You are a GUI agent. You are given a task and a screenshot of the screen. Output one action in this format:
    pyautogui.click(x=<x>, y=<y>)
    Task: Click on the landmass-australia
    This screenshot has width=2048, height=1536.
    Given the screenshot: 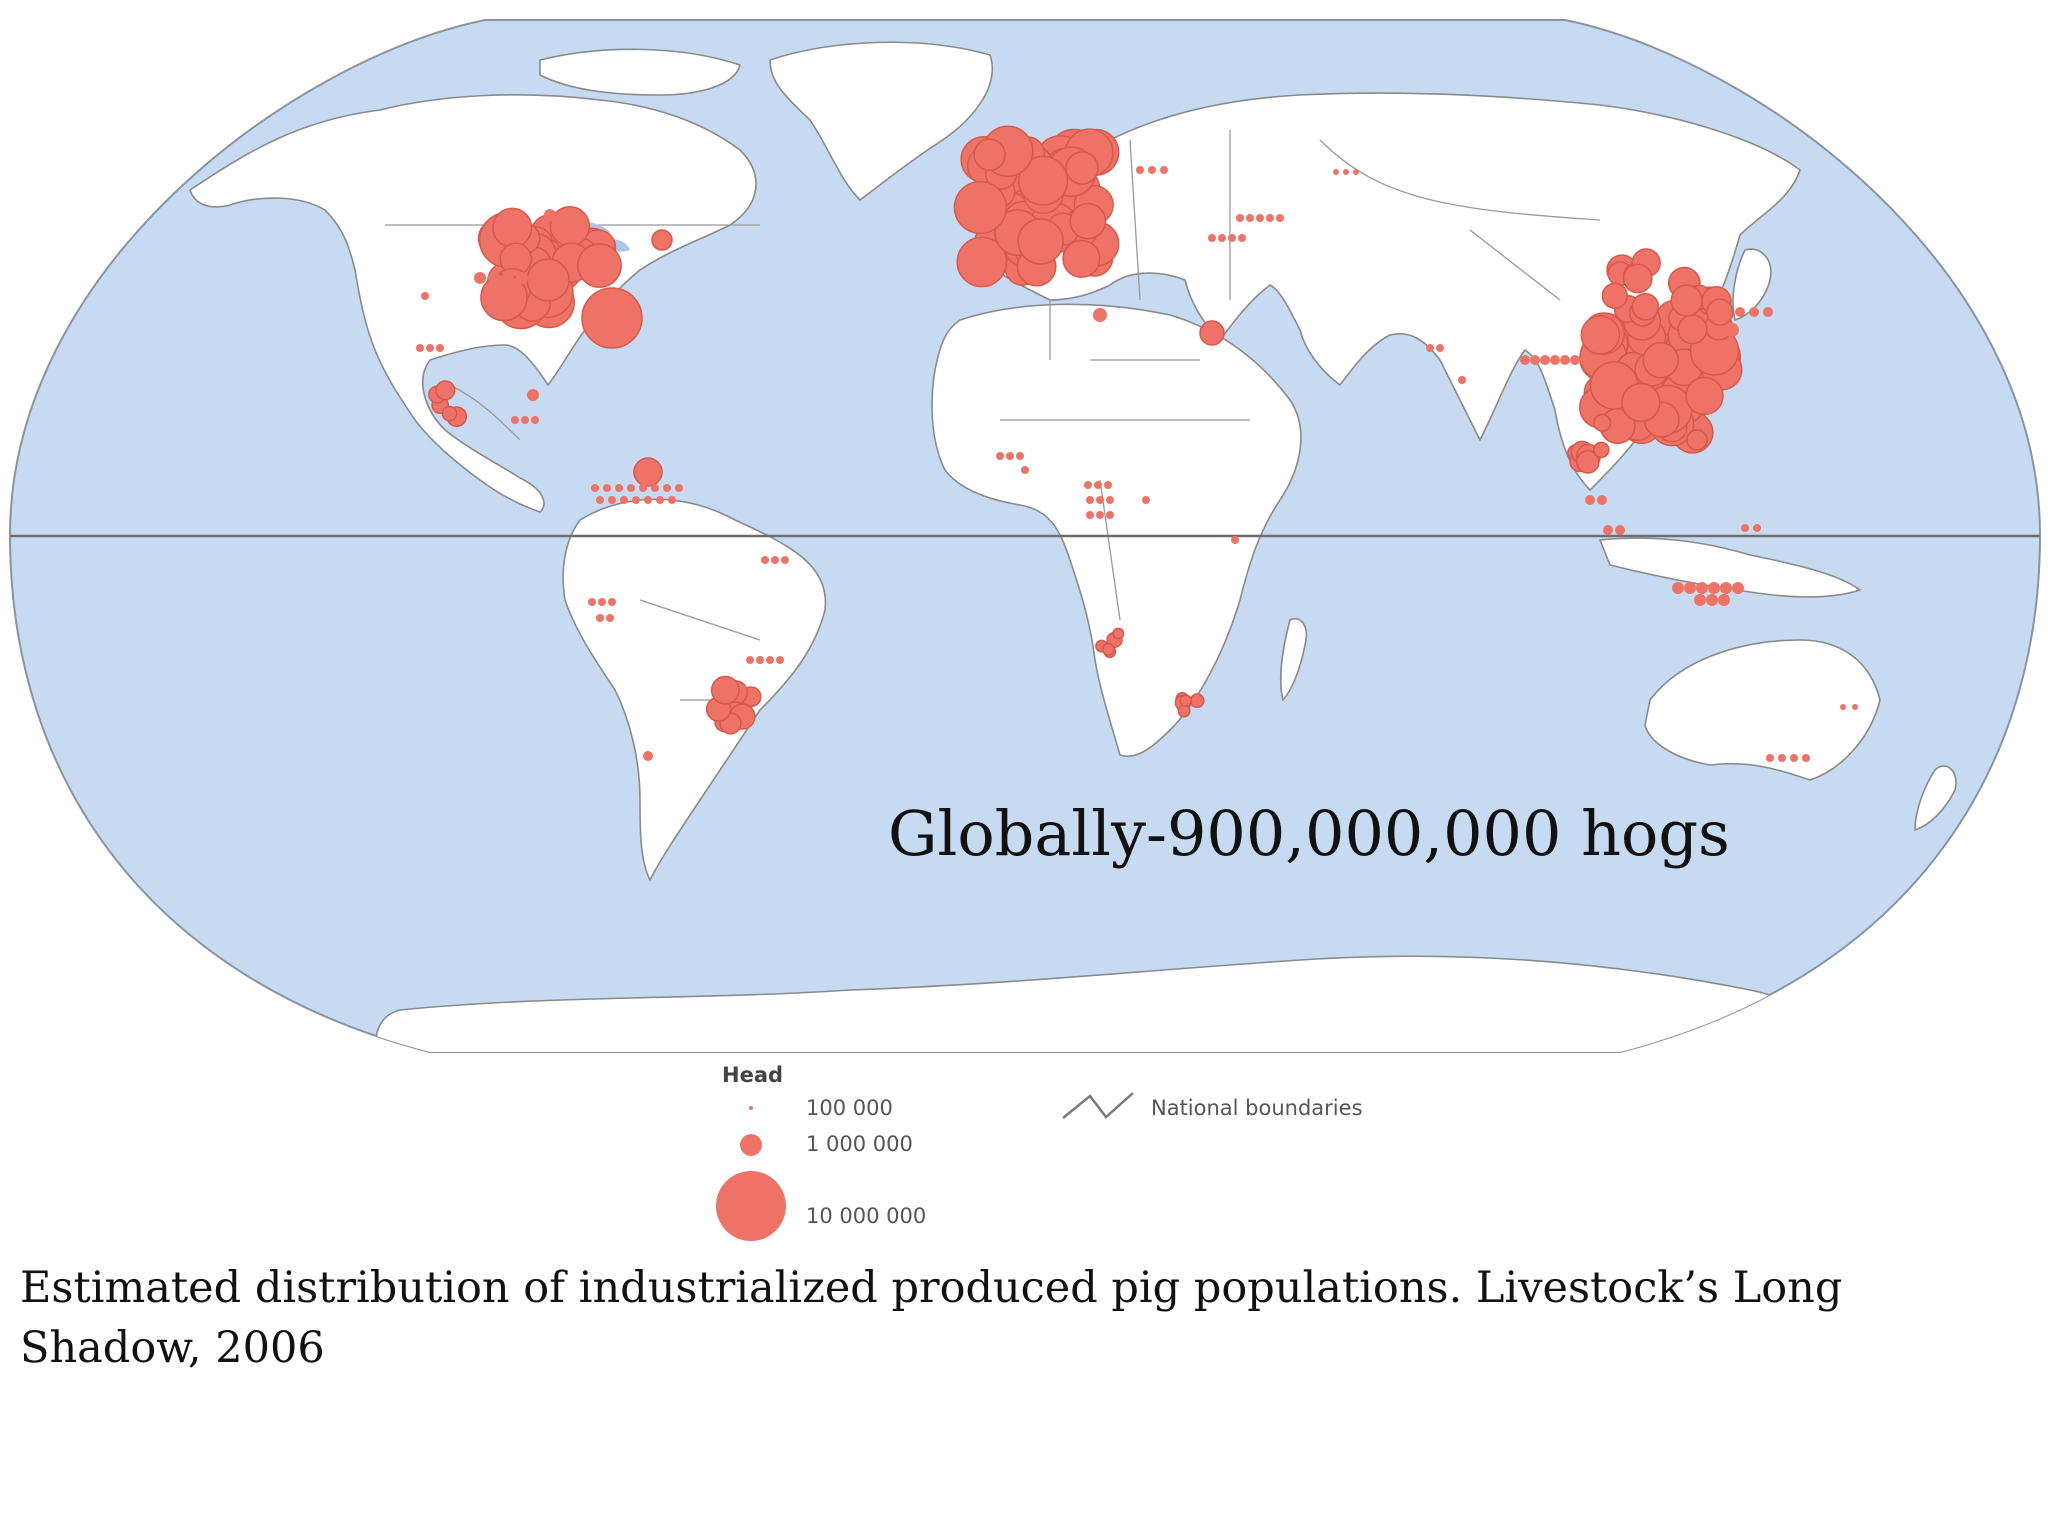 What is the action you would take?
    pyautogui.click(x=1762, y=710)
    